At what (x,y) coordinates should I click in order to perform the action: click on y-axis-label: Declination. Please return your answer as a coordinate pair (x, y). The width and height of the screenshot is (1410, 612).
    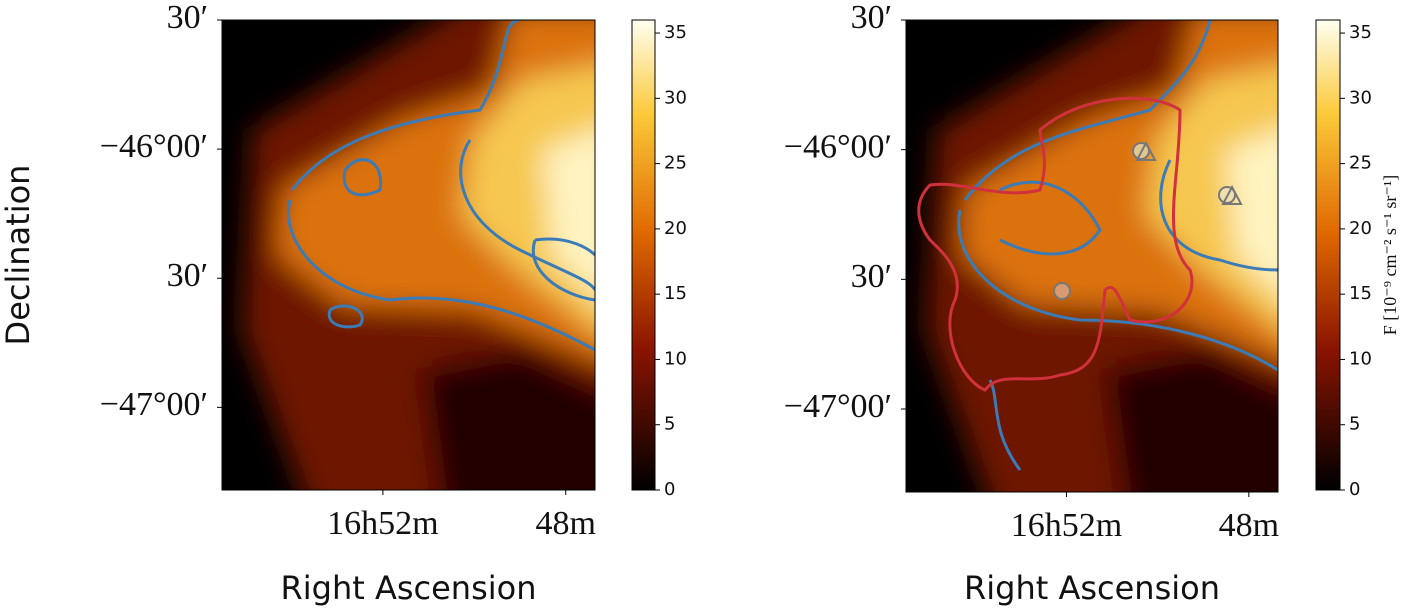
    Looking at the image, I should click on (18, 255).